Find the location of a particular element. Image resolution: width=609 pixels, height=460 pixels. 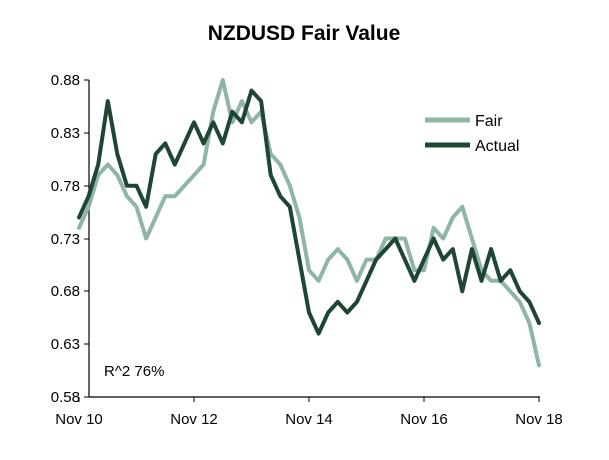

y-tick-label: 0.63 is located at coordinates (65, 344).